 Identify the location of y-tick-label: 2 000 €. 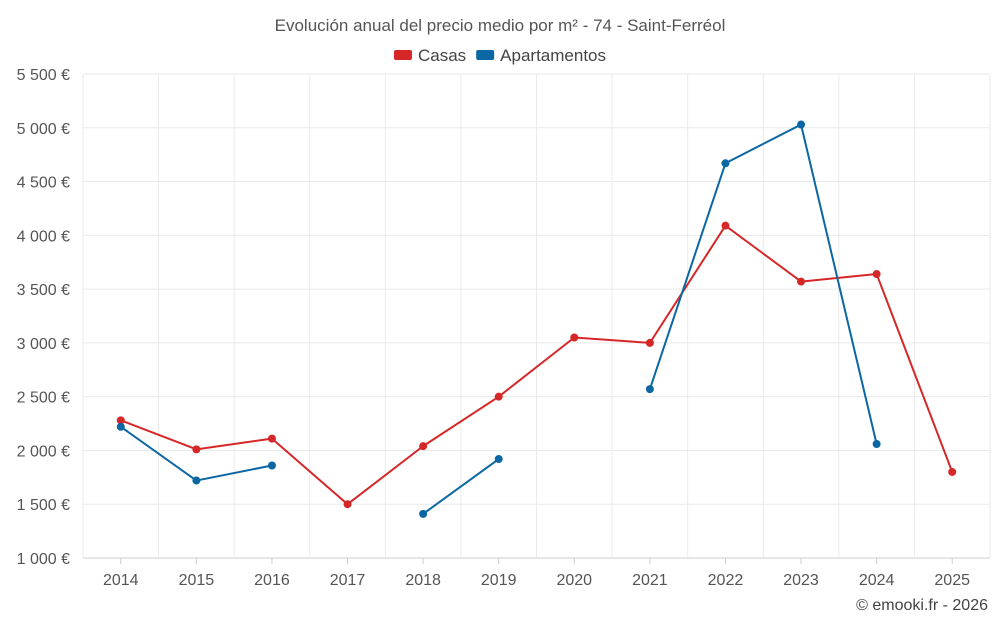
(43, 451).